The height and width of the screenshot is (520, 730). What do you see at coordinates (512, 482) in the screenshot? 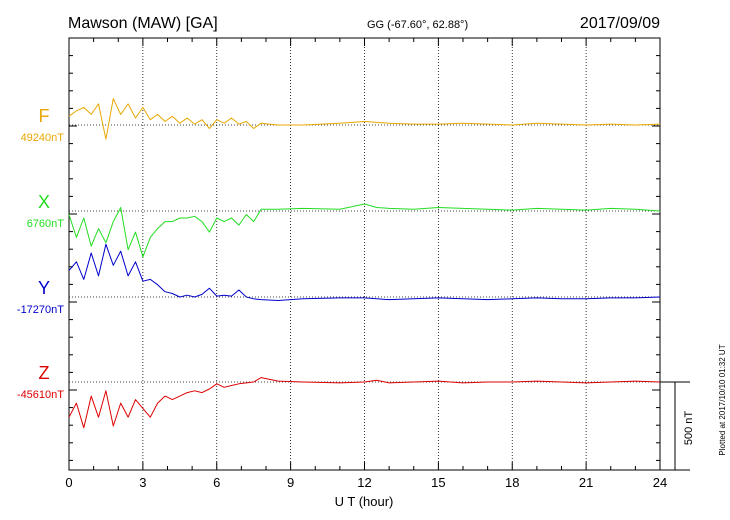
I see `x-tick-label: 18` at bounding box center [512, 482].